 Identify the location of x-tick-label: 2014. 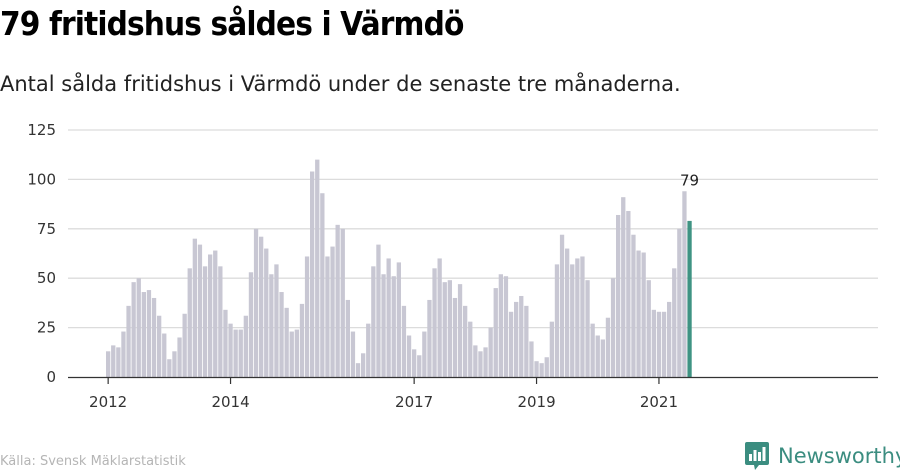
(230, 402).